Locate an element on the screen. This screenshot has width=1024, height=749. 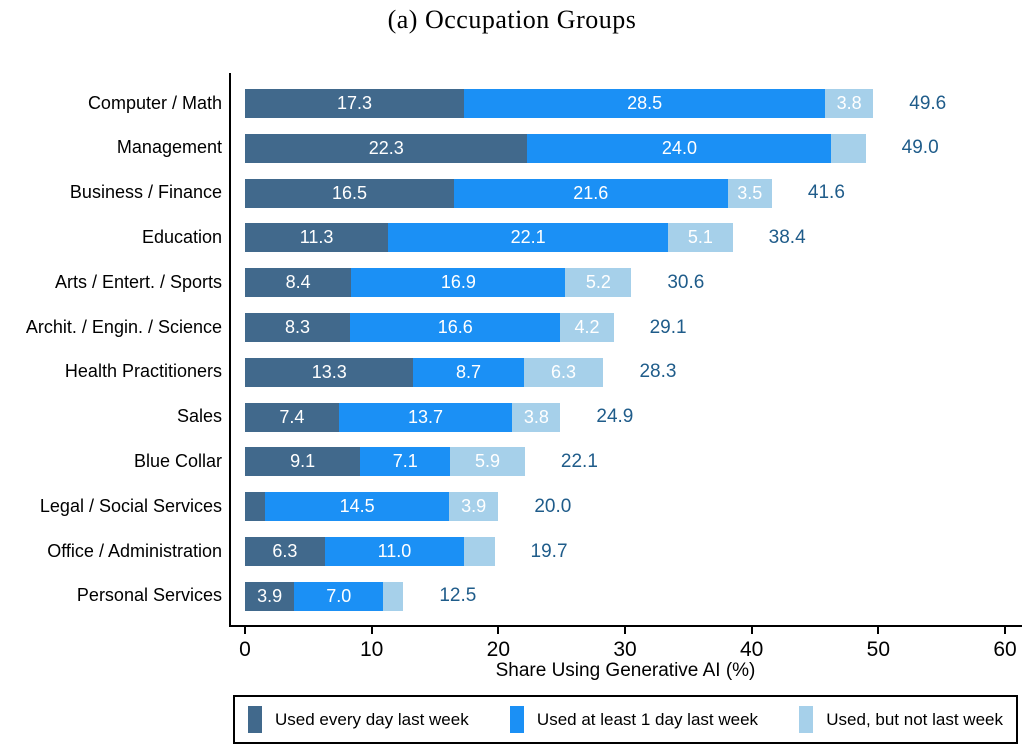
bar-segment-used-not-last-week: 5.2 is located at coordinates (598, 283).